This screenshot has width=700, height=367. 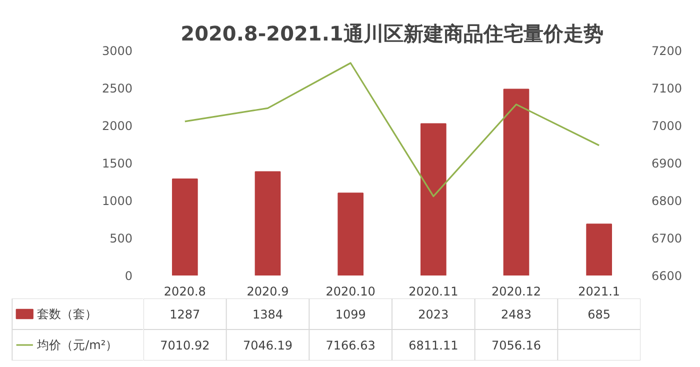 I want to click on data-label: 7166.63, so click(x=351, y=345).